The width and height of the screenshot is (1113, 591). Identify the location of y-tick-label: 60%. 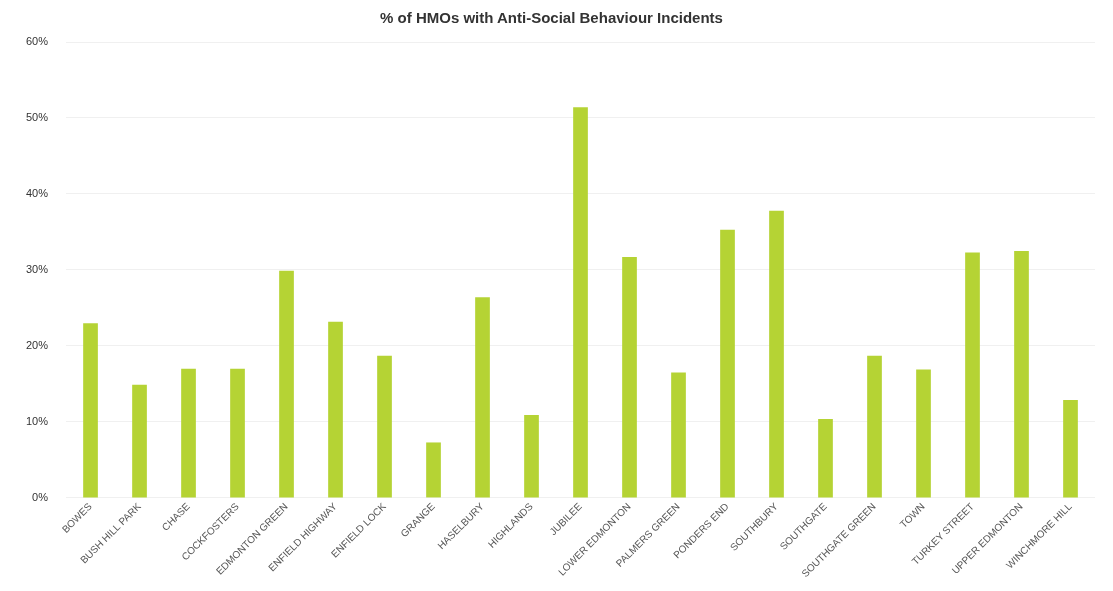
(37, 41).